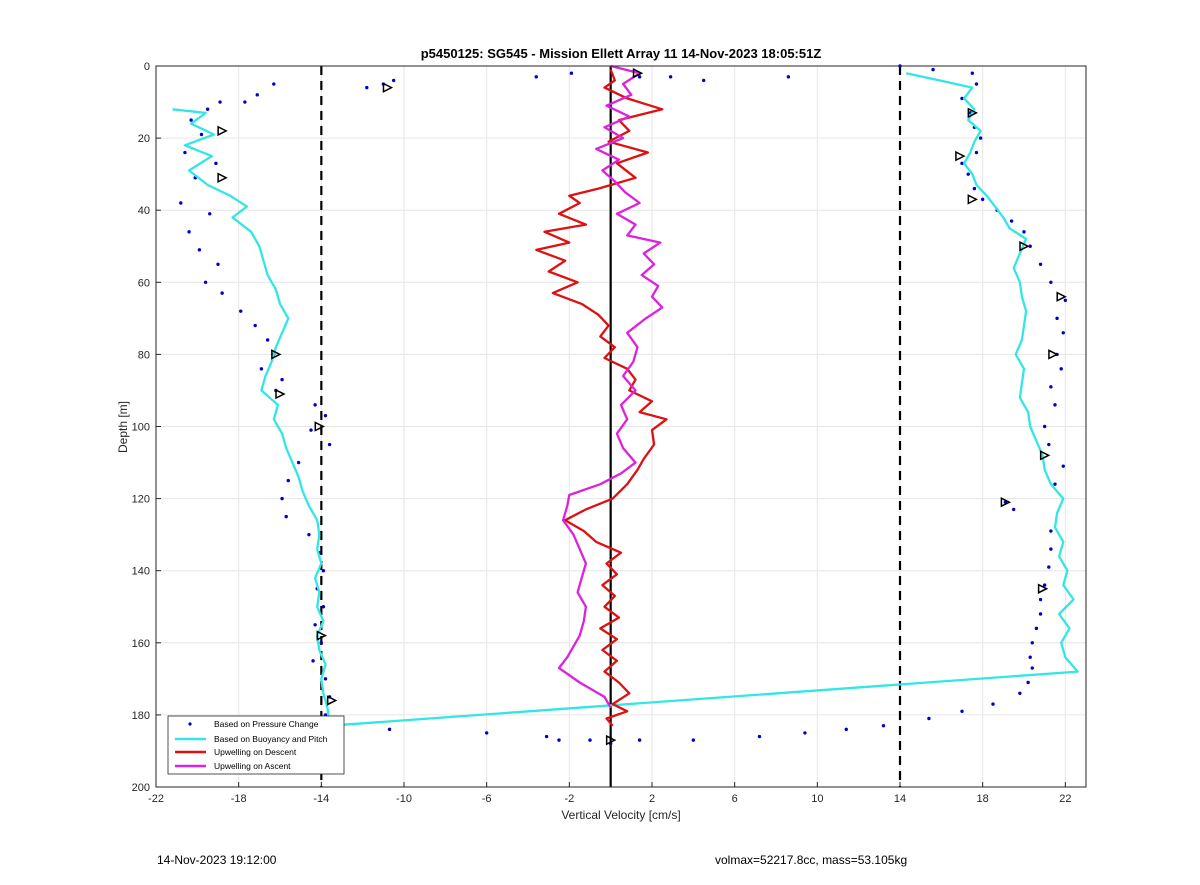  Describe the element at coordinates (983, 799) in the screenshot. I see `x-tick-label: 18` at that location.